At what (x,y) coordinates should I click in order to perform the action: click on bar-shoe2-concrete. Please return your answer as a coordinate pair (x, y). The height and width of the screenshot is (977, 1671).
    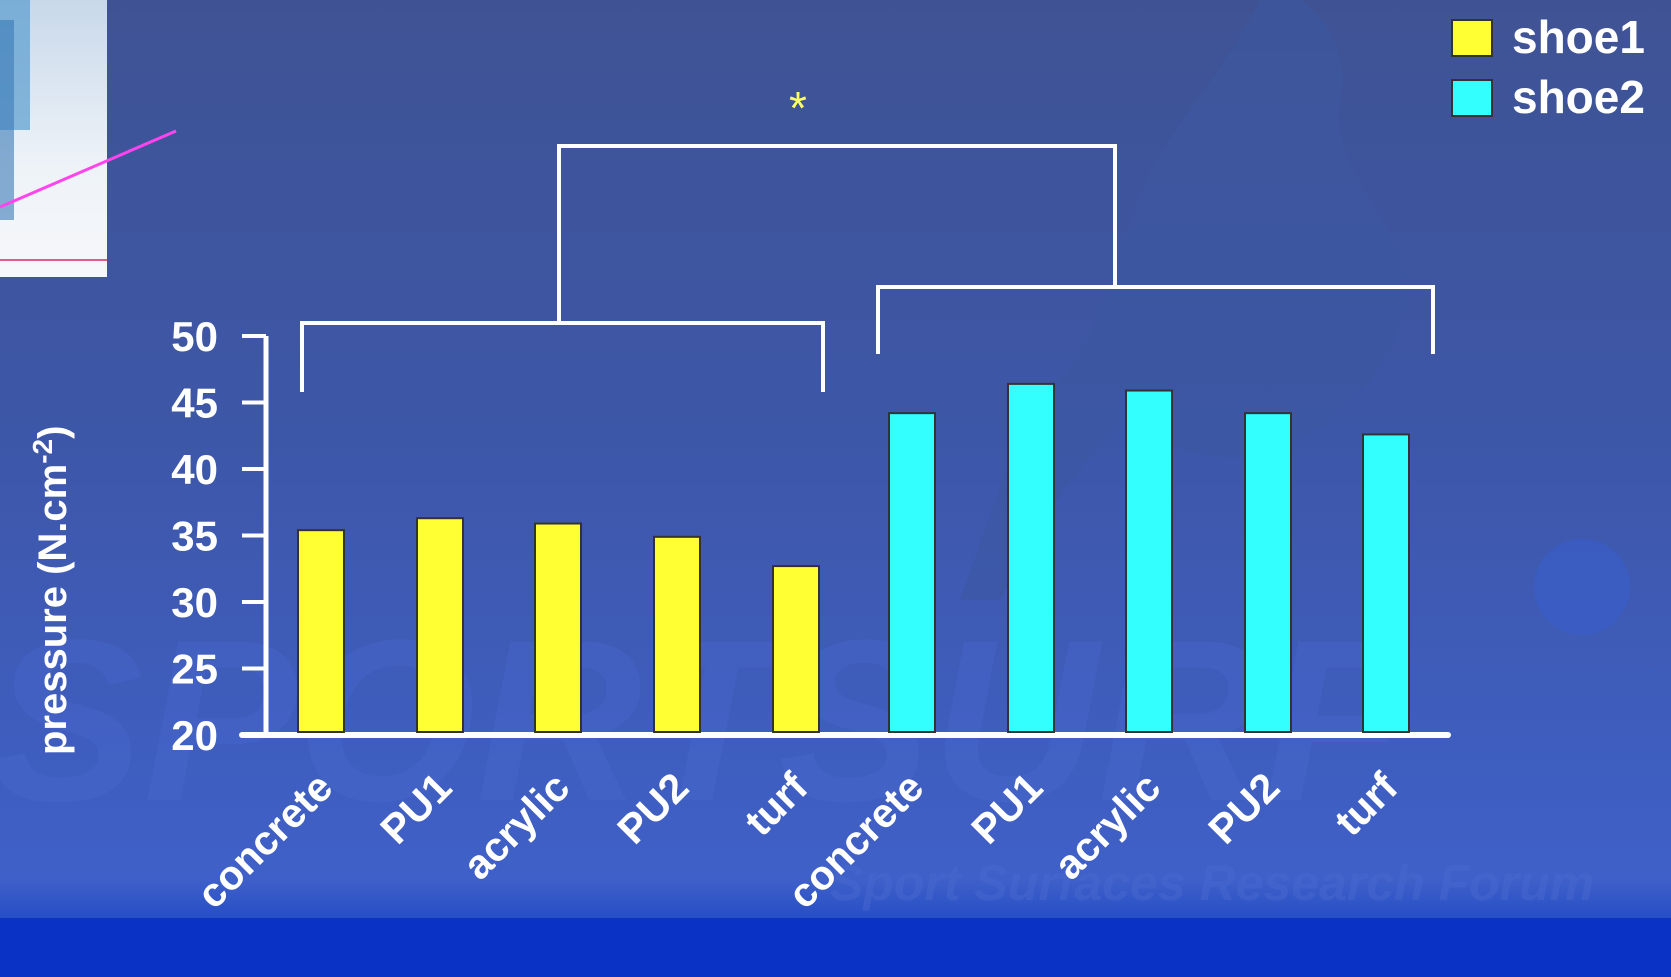
    Looking at the image, I should click on (912, 572).